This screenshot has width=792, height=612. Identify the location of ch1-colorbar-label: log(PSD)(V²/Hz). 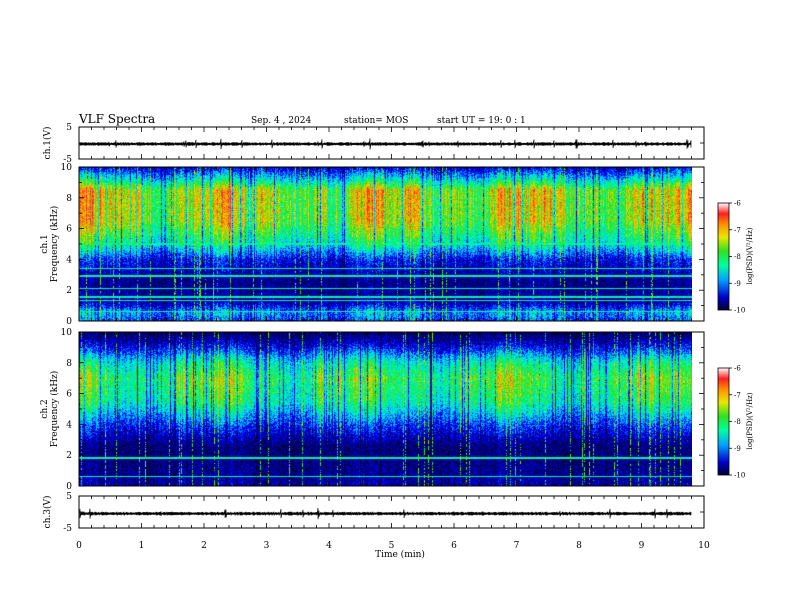
(750, 255).